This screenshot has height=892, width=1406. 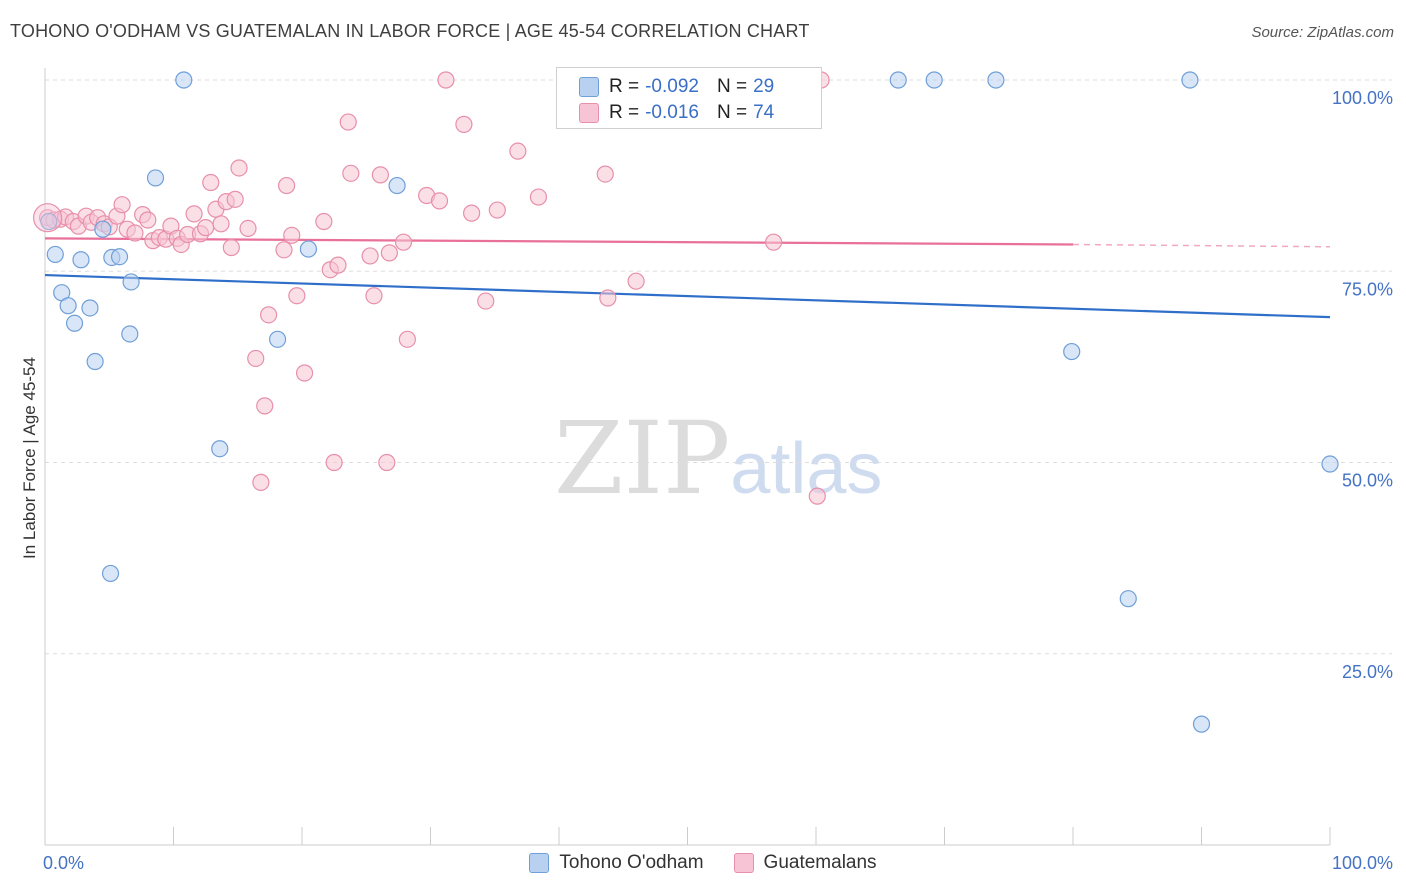 I want to click on y-tick-label: 75.0%, so click(x=1367, y=289).